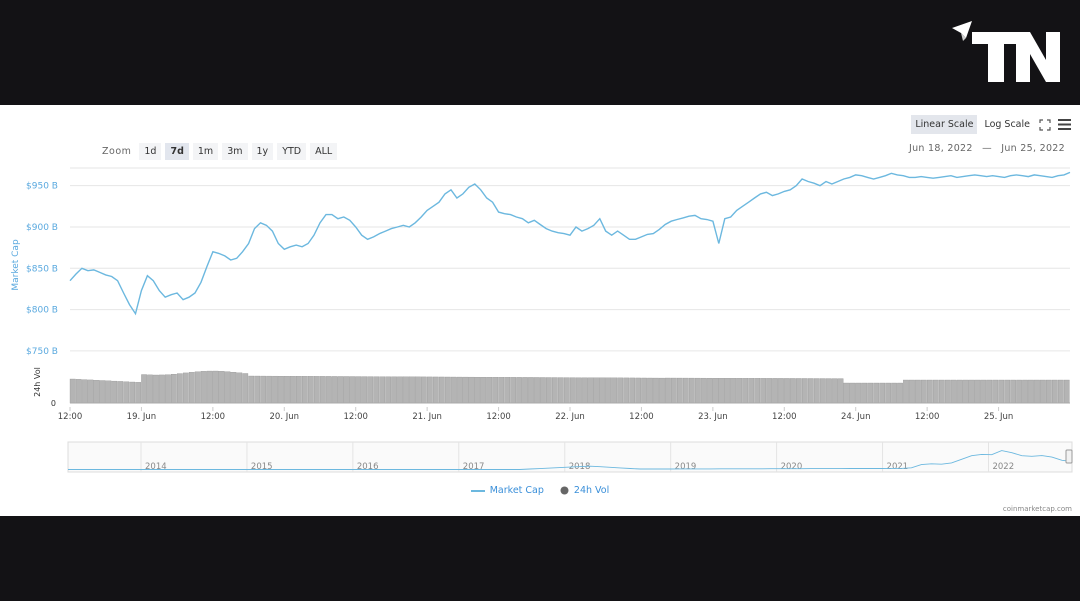  Describe the element at coordinates (292, 151) in the screenshot. I see `zoom-ytd-button: YTD` at that location.